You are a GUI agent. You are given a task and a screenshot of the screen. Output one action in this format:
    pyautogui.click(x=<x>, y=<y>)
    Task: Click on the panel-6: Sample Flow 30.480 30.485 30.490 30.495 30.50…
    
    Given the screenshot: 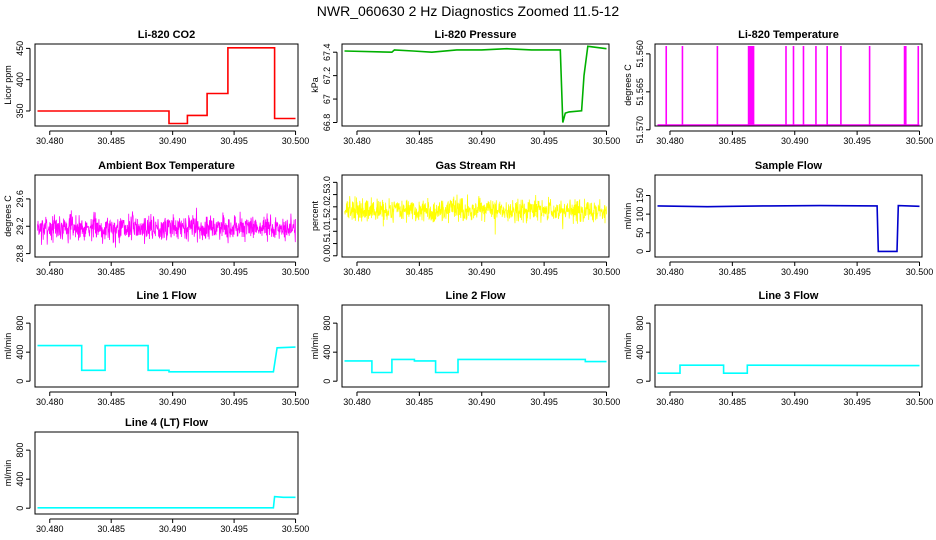 What is the action you would take?
    pyautogui.click(x=778, y=218)
    